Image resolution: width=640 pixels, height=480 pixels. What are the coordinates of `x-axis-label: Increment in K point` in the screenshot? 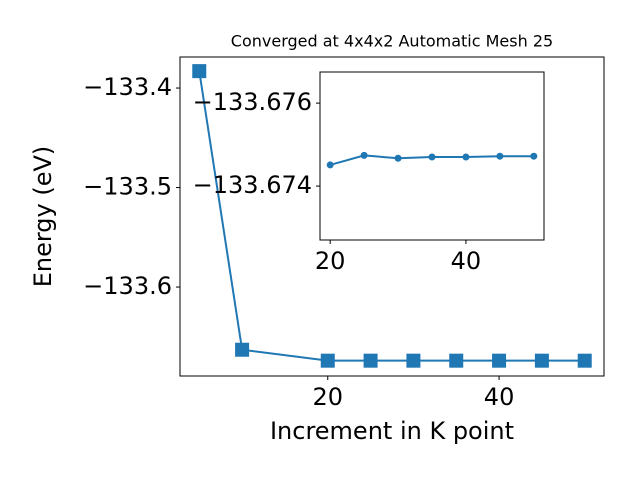 It's located at (392, 431).